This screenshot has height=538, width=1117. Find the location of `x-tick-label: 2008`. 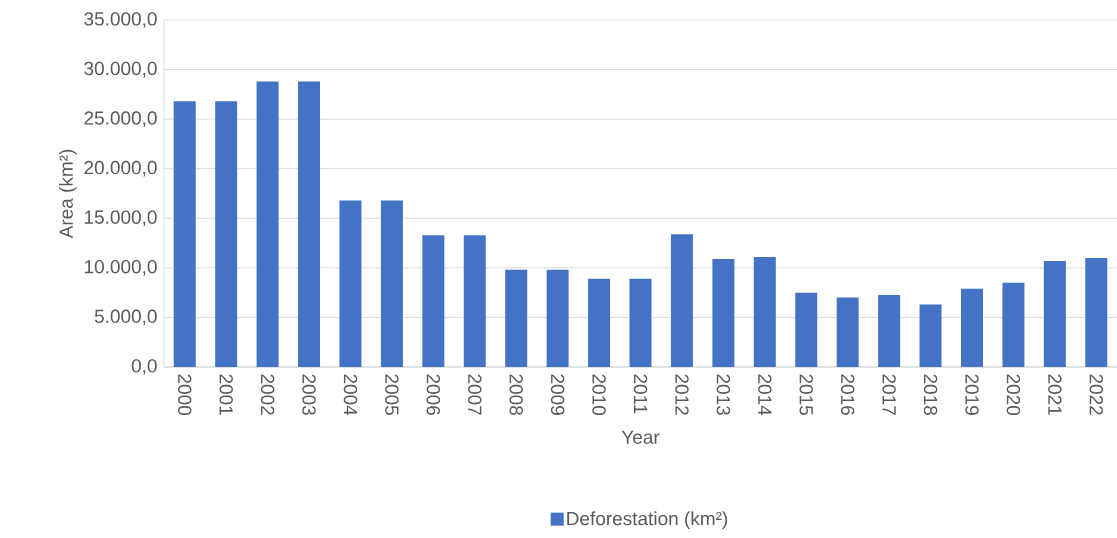

x-tick-label: 2008 is located at coordinates (516, 394).